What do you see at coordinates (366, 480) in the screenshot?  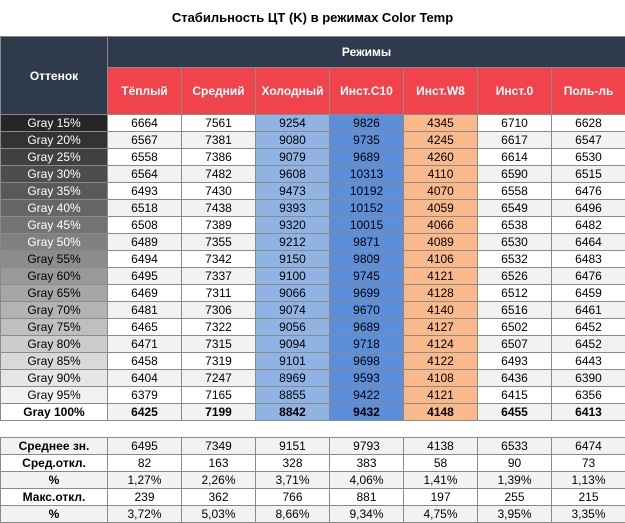 I see `stats-cell: 4,06%` at bounding box center [366, 480].